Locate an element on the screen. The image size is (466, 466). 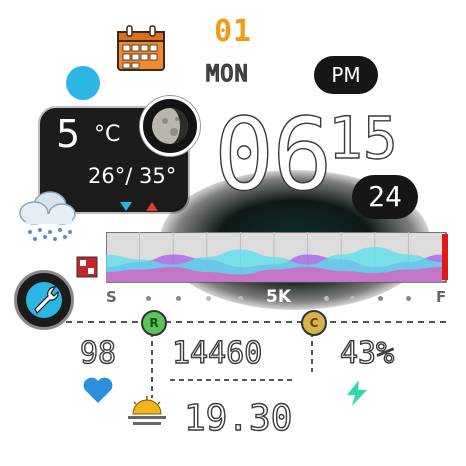
heart-icon is located at coordinates (98, 392).